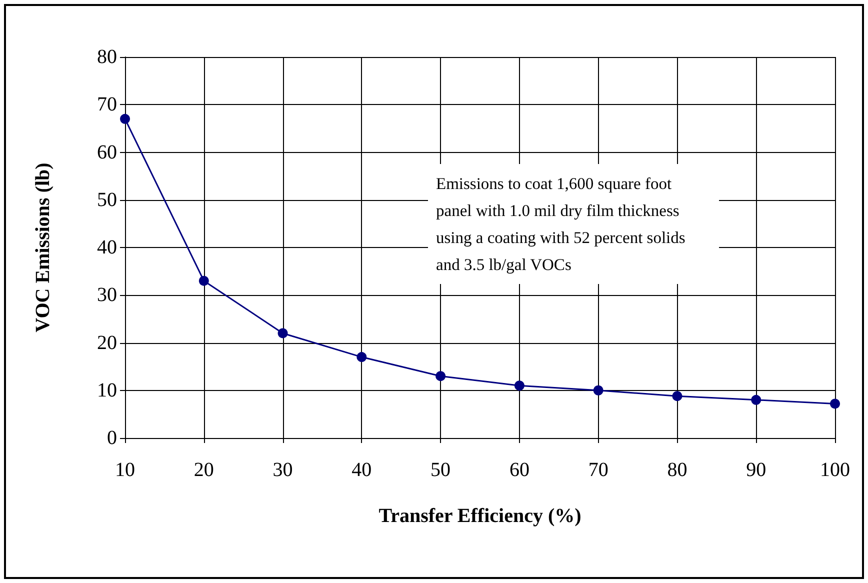 This screenshot has width=868, height=583. Describe the element at coordinates (107, 105) in the screenshot. I see `y-tick-label: 70` at that location.